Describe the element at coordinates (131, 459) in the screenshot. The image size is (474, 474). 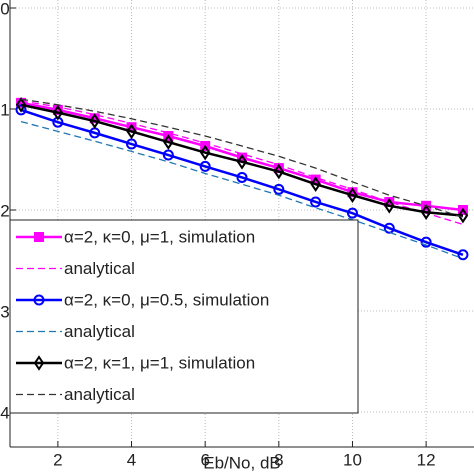
I see `x-tick-label: 4` at that location.